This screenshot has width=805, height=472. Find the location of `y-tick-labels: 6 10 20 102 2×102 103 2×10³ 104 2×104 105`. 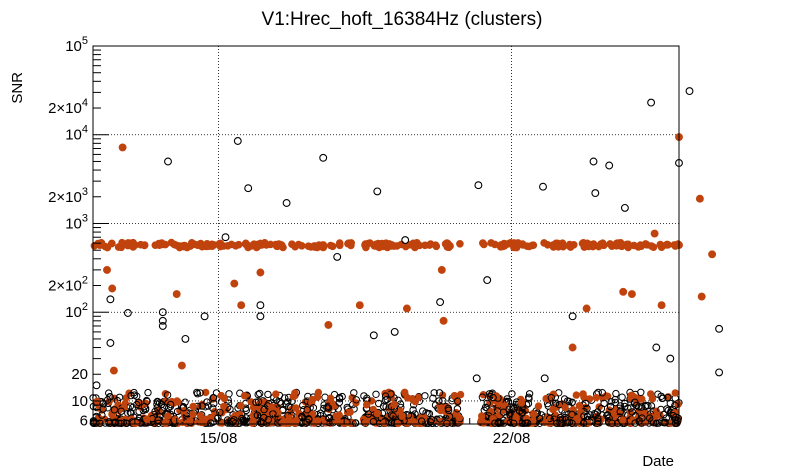

y-tick-labels: 6 10 20 102 2×102 103 2×10³ 104 2×104 105 is located at coordinates (68, 232).